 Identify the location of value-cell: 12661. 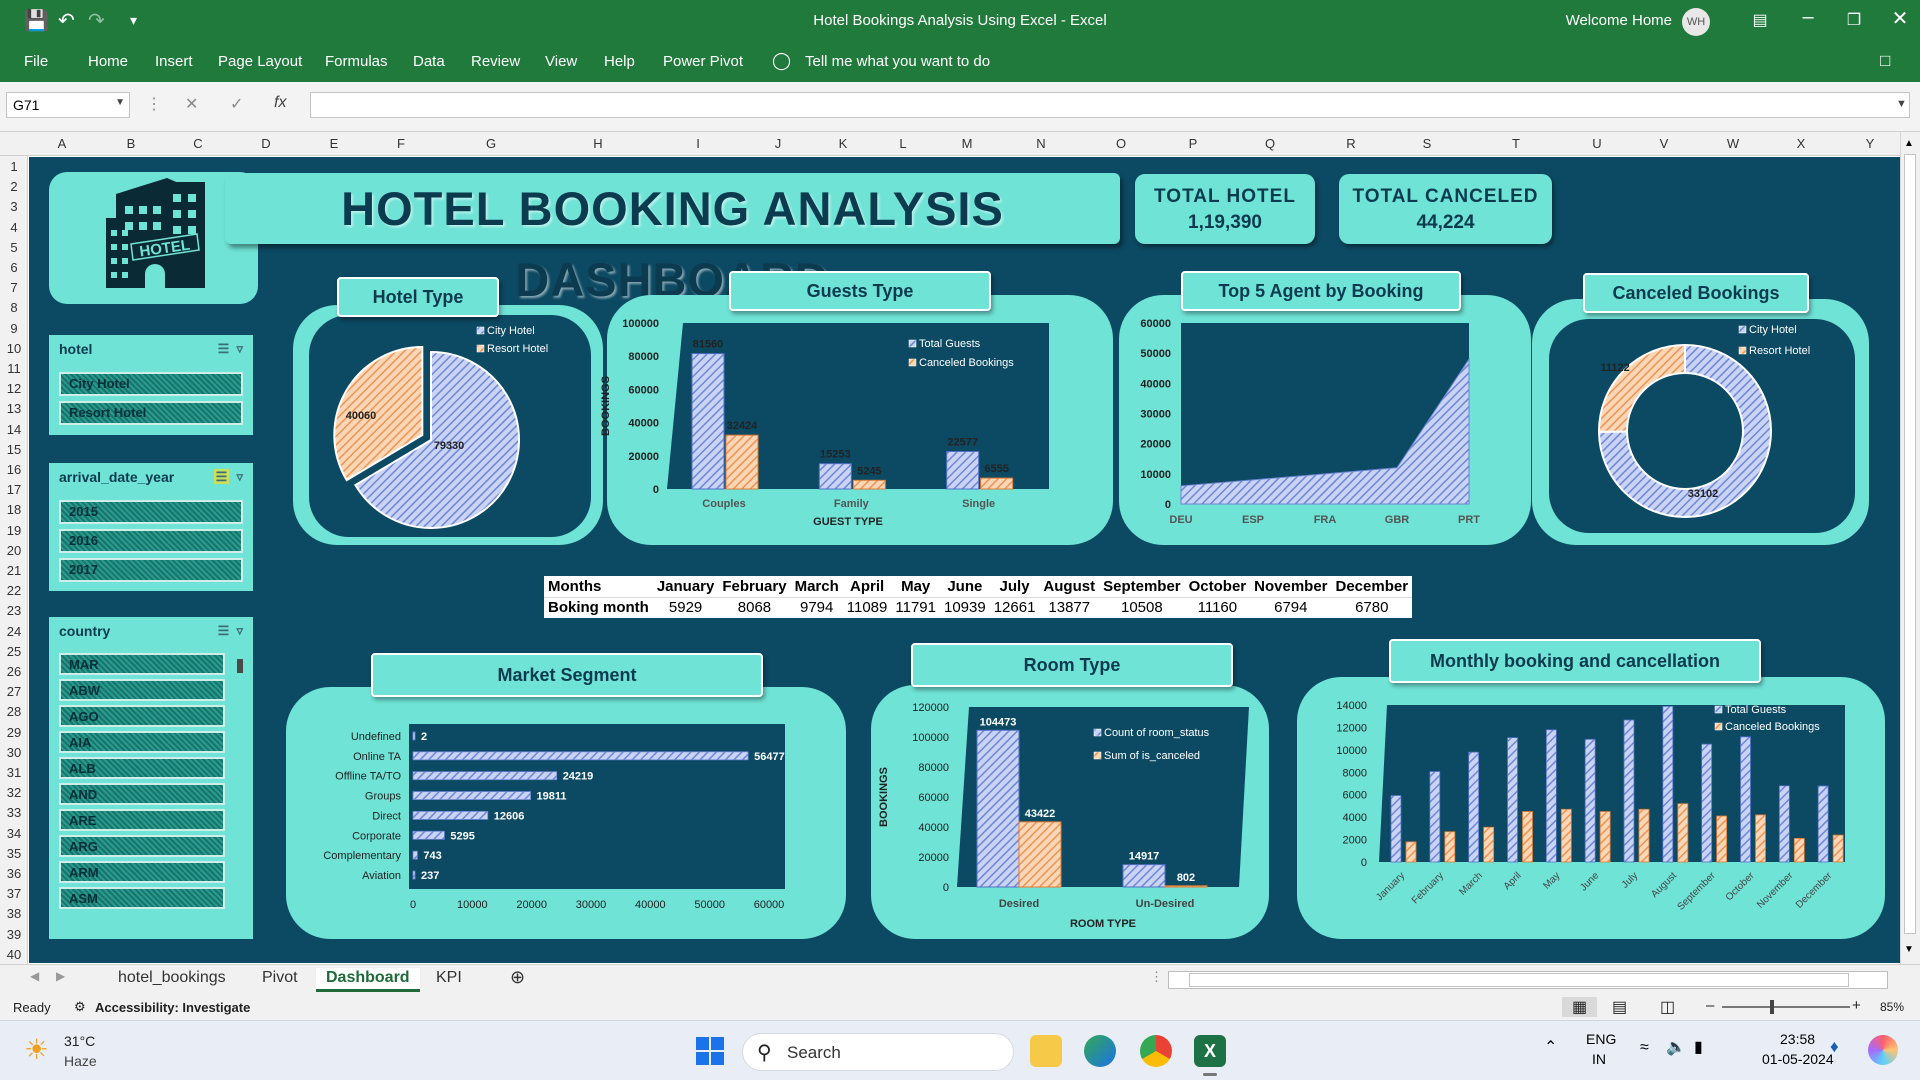
(1014, 608).